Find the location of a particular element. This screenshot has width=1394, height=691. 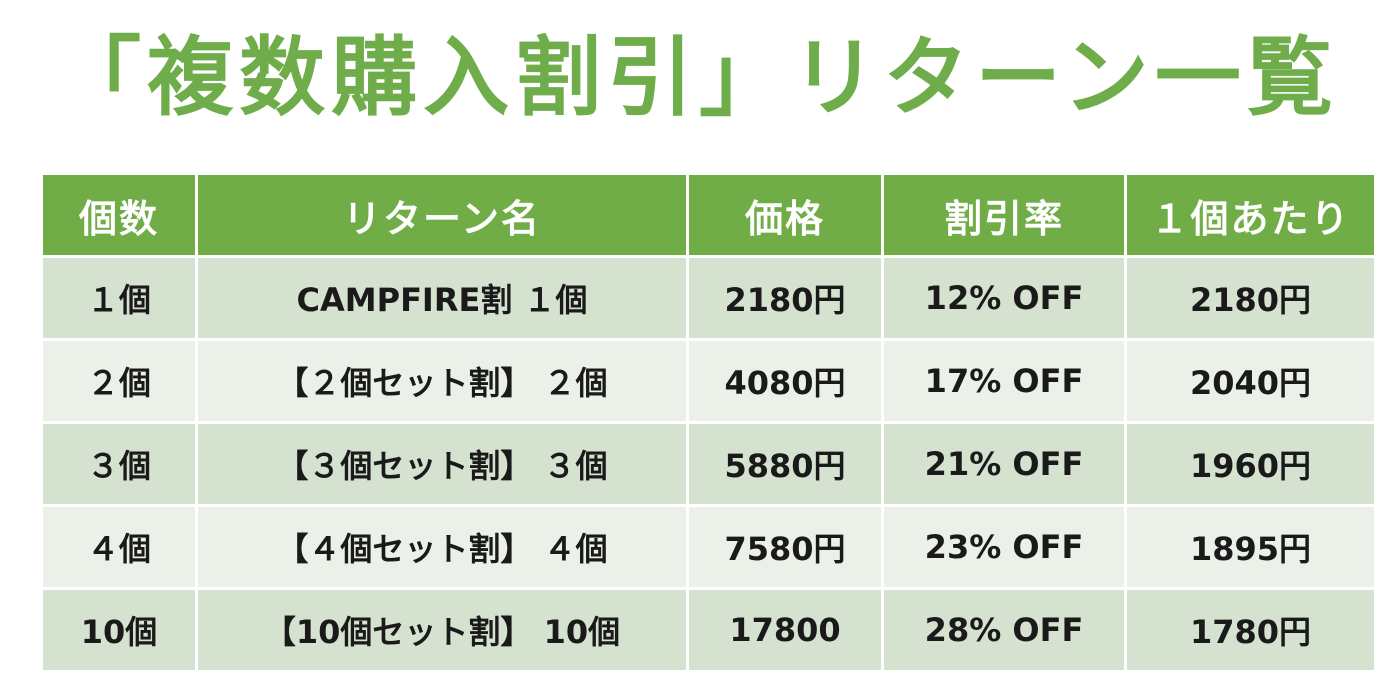

table-header-row: 個数 リターン名 価格 割引率 １個あたり is located at coordinates (708, 215).